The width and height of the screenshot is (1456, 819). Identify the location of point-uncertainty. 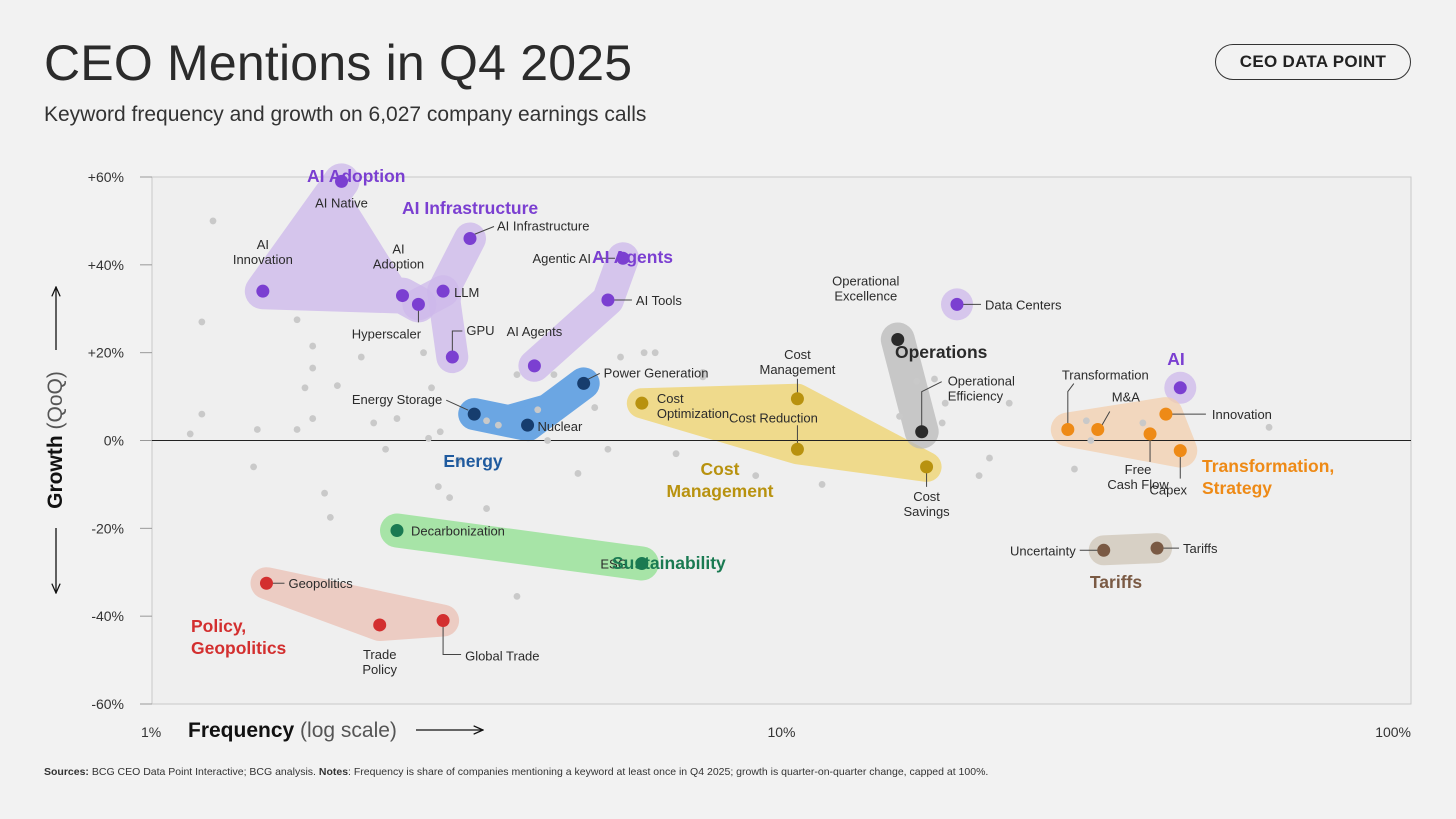
(1104, 550).